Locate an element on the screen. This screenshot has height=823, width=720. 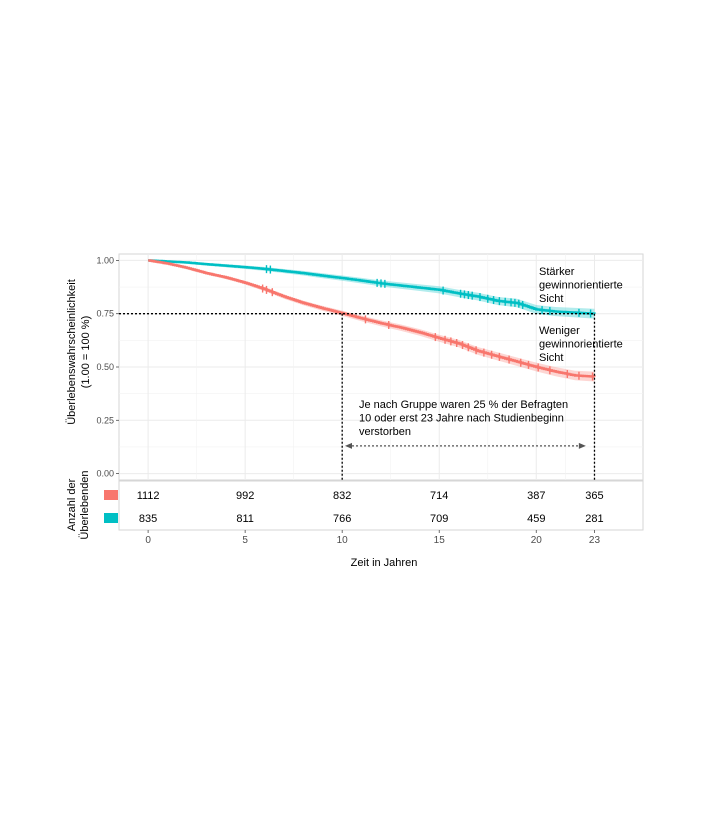
y-axis-label-sub: (1.00 = 100 %) is located at coordinates (86, 352).